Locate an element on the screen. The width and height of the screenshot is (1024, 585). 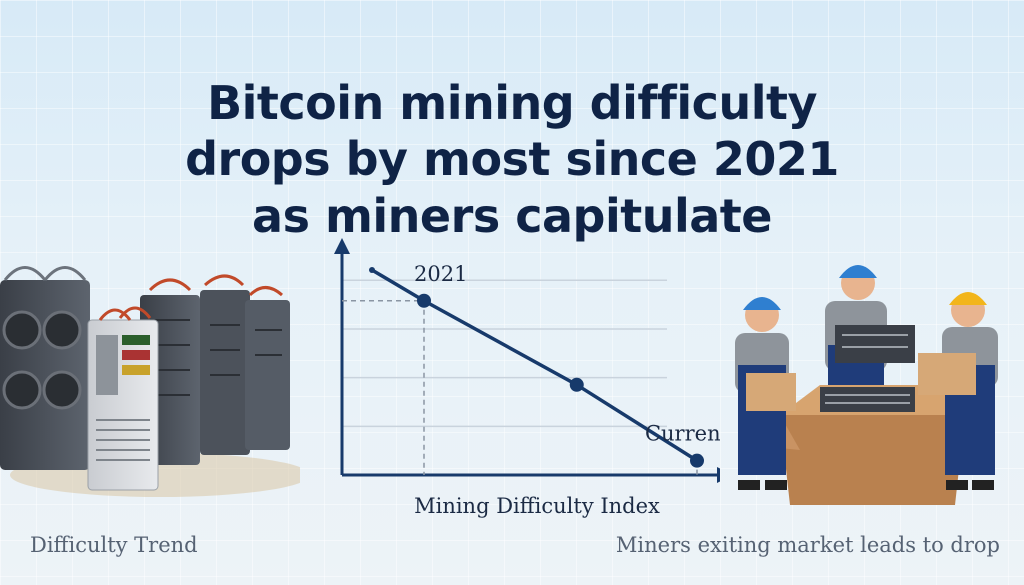
x-axis-arrow is located at coordinates (718, 475).